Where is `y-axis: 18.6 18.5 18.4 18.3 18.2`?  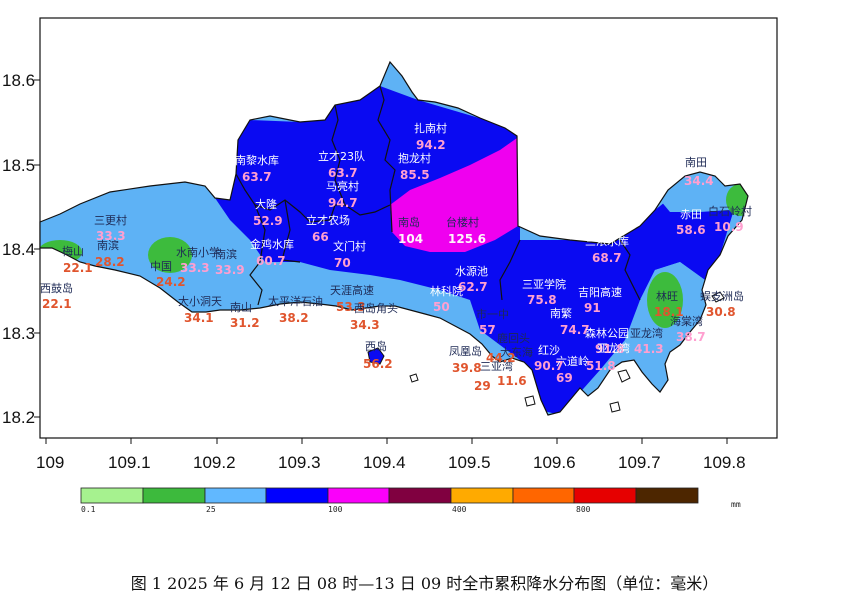 y-axis: 18.6 18.5 18.4 18.3 18.2 is located at coordinates (21, 249).